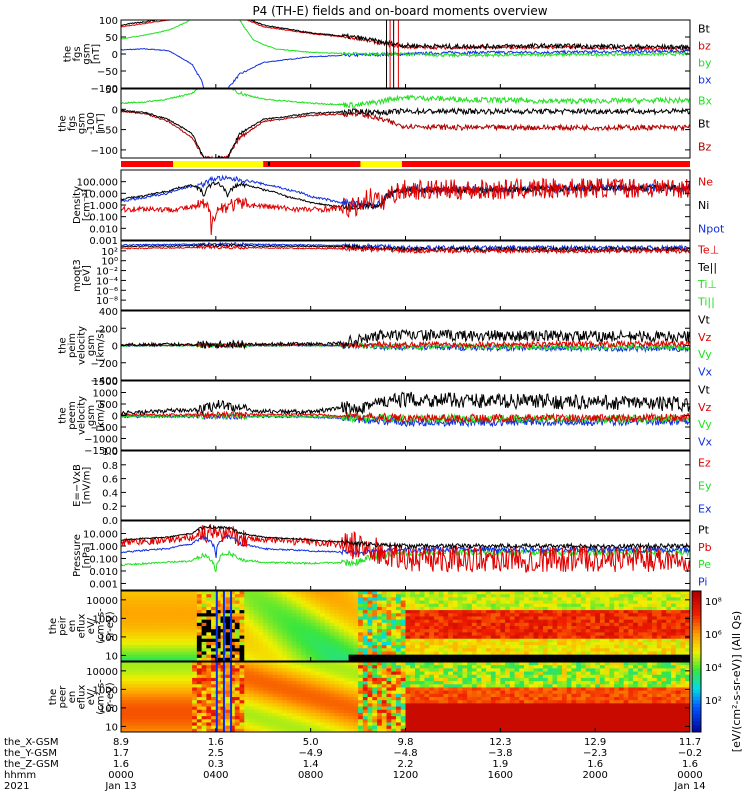 This screenshot has width=750, height=800. I want to click on y-tick-label: 0.001, so click(103, 241).